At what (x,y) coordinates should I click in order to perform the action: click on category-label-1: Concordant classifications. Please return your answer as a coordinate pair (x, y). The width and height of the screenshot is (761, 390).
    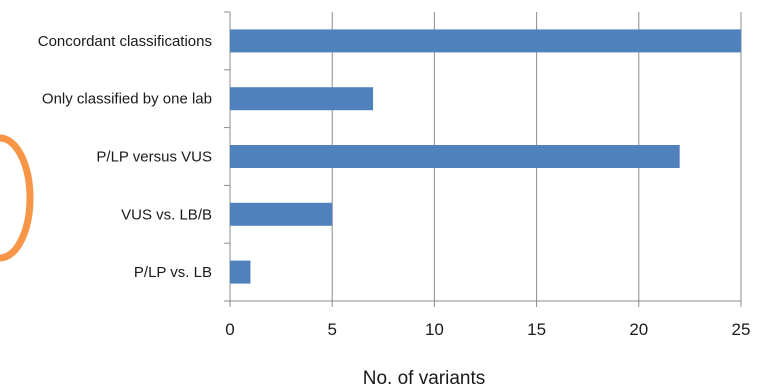
    Looking at the image, I should click on (125, 41).